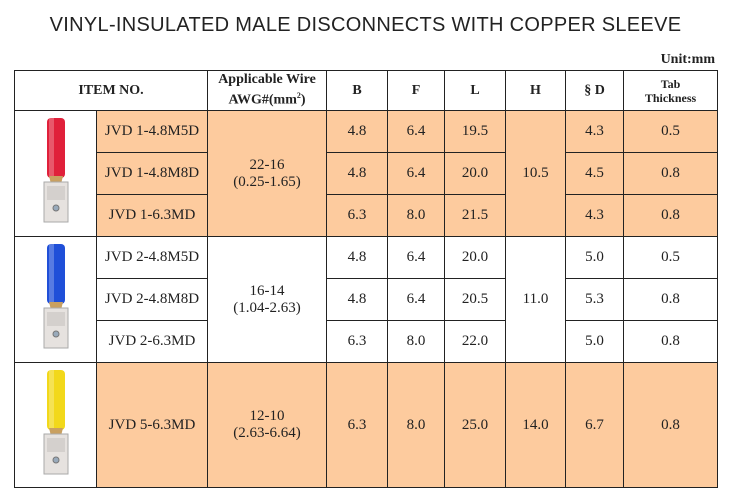 The height and width of the screenshot is (501, 731). I want to click on value-l: 25.0, so click(475, 425).